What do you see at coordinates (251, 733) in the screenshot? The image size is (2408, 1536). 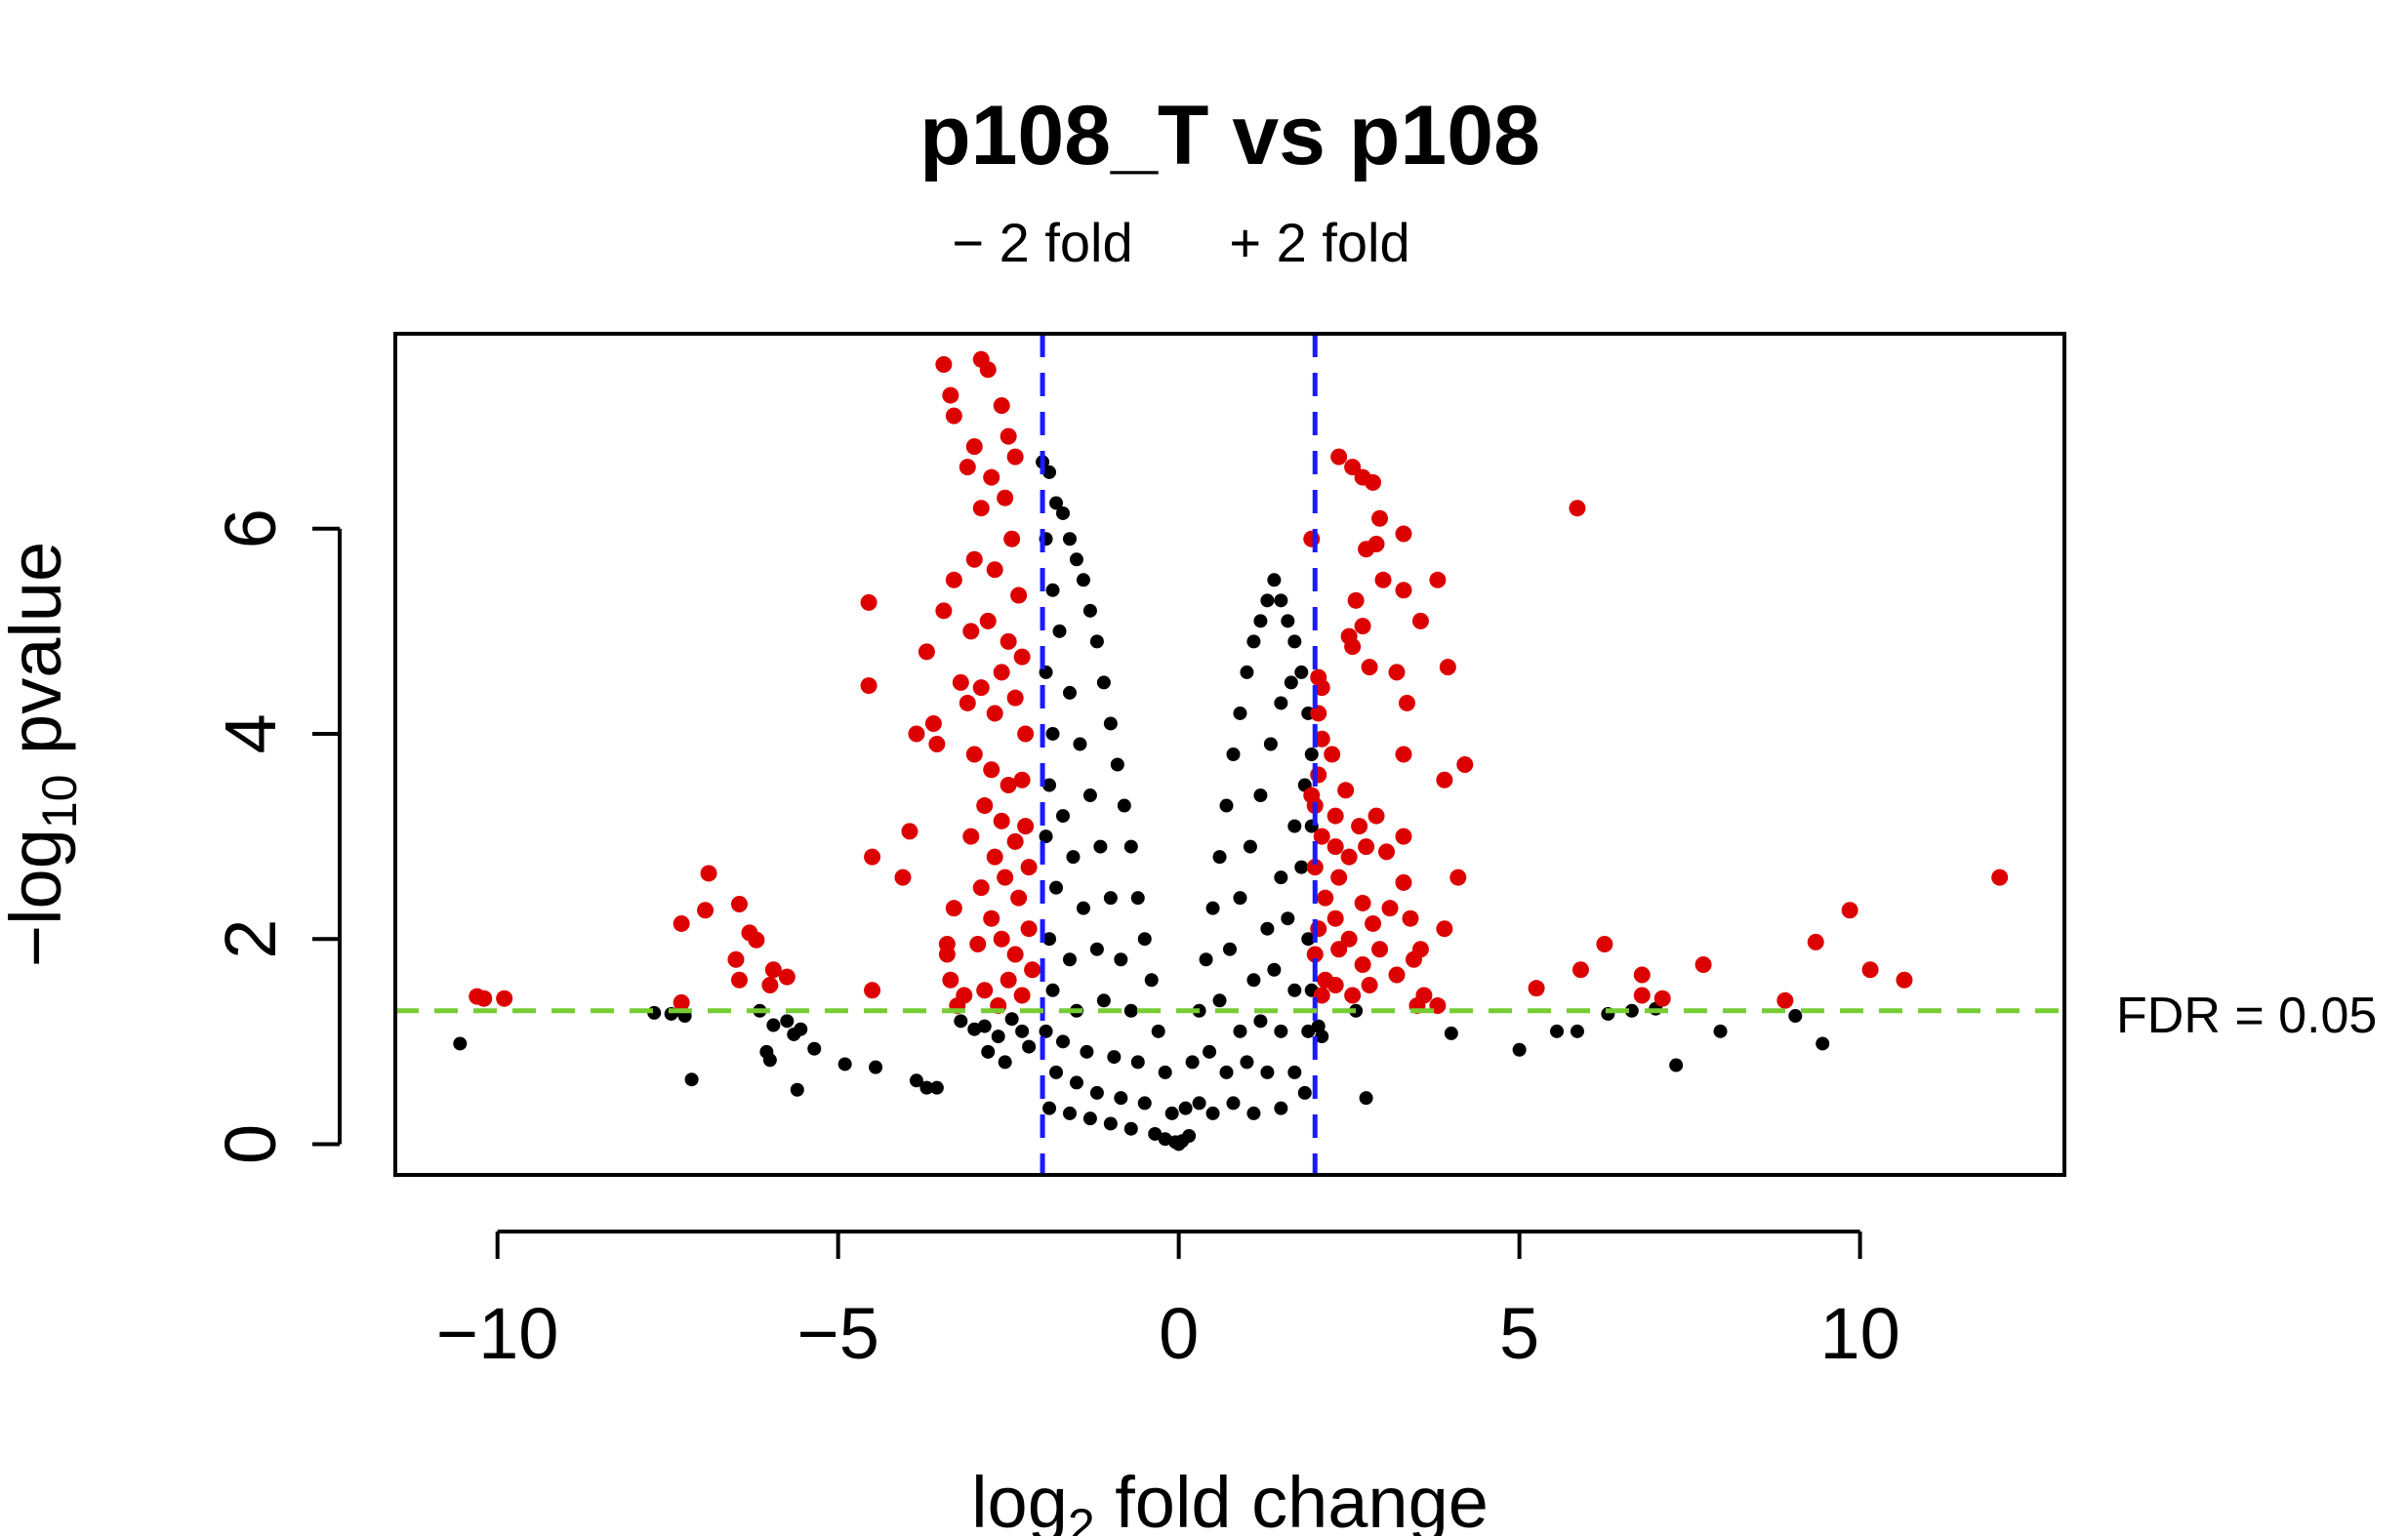 I see `y-tick-label: 4` at bounding box center [251, 733].